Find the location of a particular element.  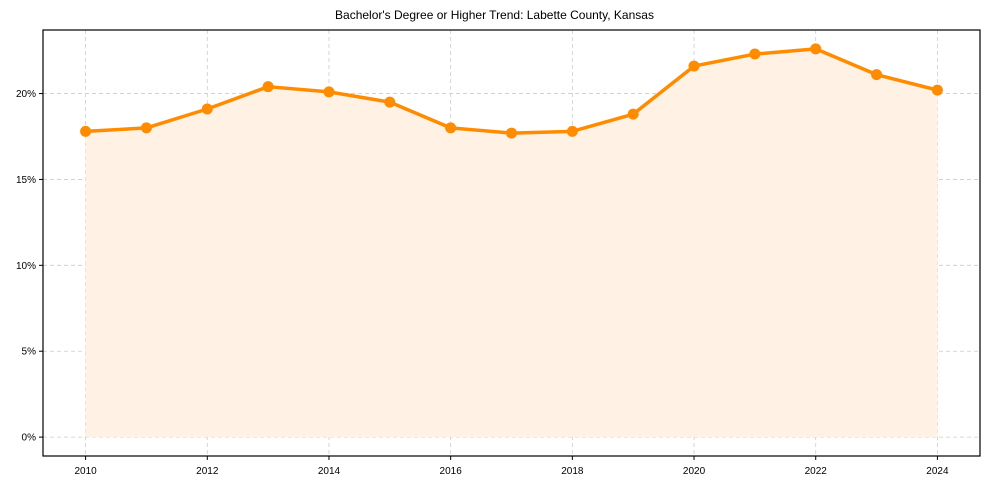

x-tick-label: 2012 is located at coordinates (207, 471).